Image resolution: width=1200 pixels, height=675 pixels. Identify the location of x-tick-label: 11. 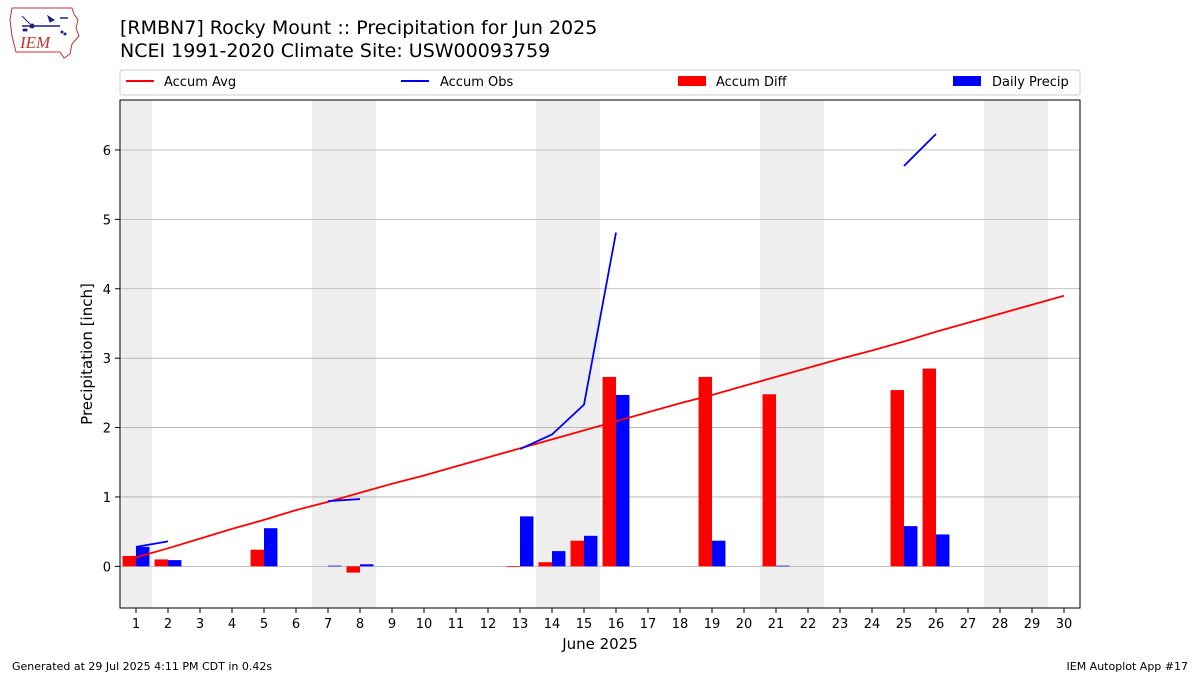
(456, 624).